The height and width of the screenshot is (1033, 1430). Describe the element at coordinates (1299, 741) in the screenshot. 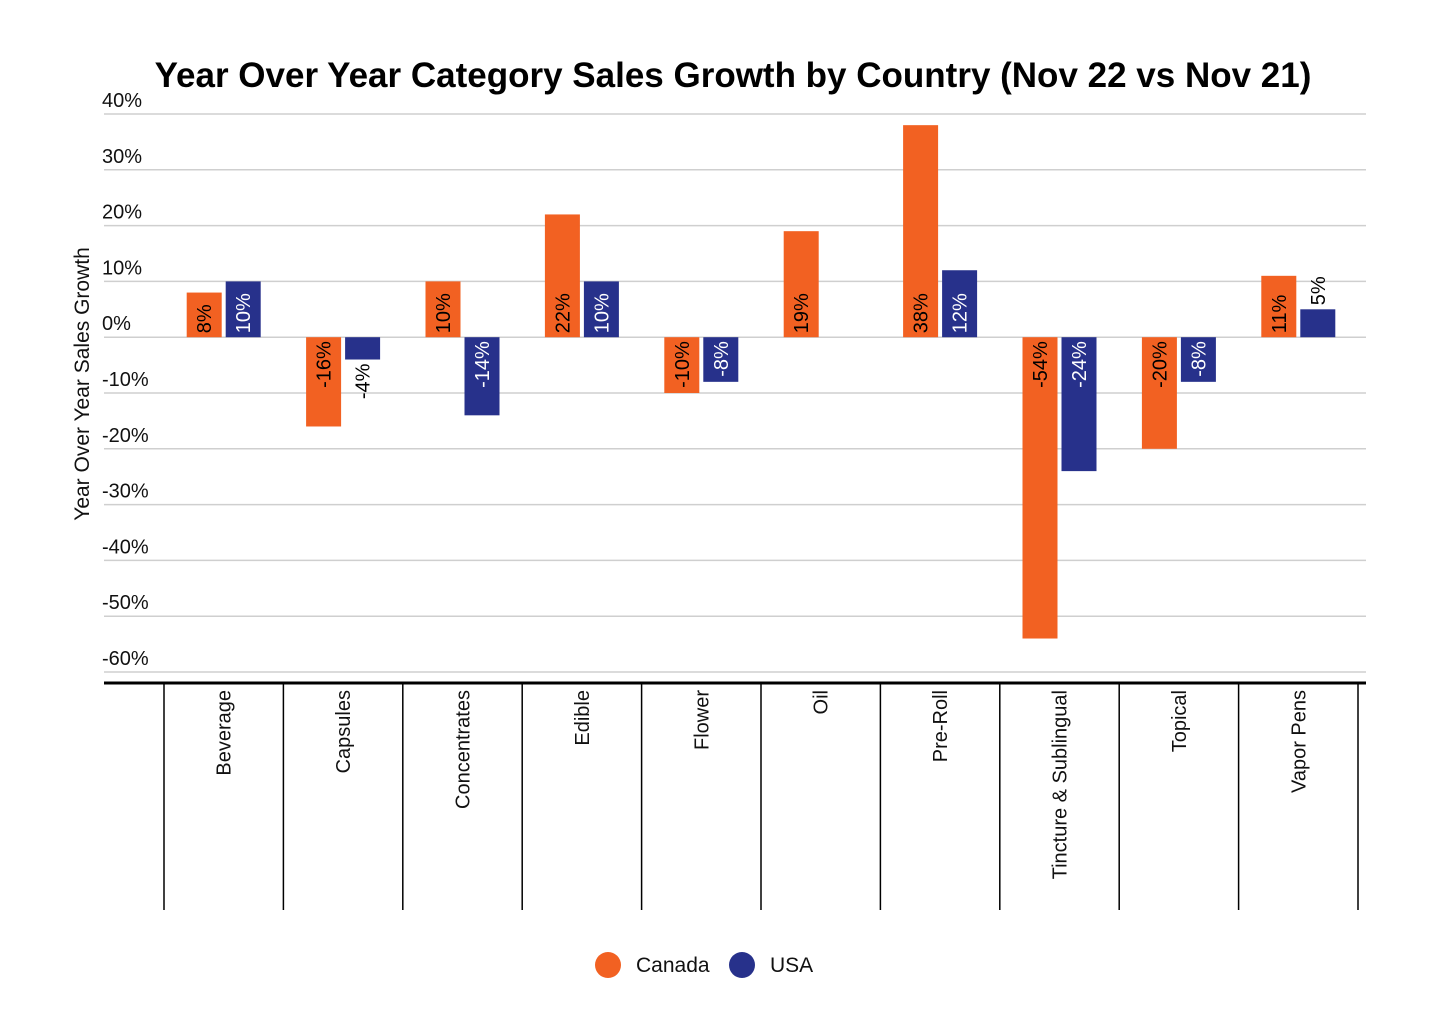

I see `category-label: Vapor Pens` at that location.